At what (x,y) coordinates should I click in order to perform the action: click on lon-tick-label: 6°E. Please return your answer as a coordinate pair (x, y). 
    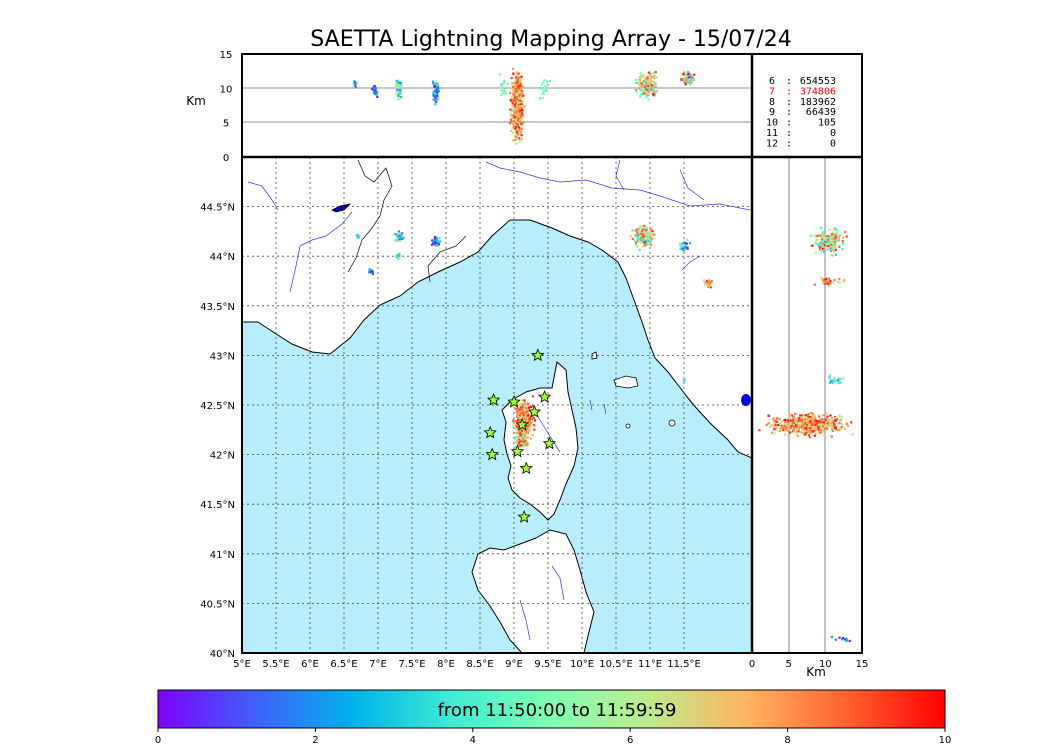
    Looking at the image, I should click on (310, 664).